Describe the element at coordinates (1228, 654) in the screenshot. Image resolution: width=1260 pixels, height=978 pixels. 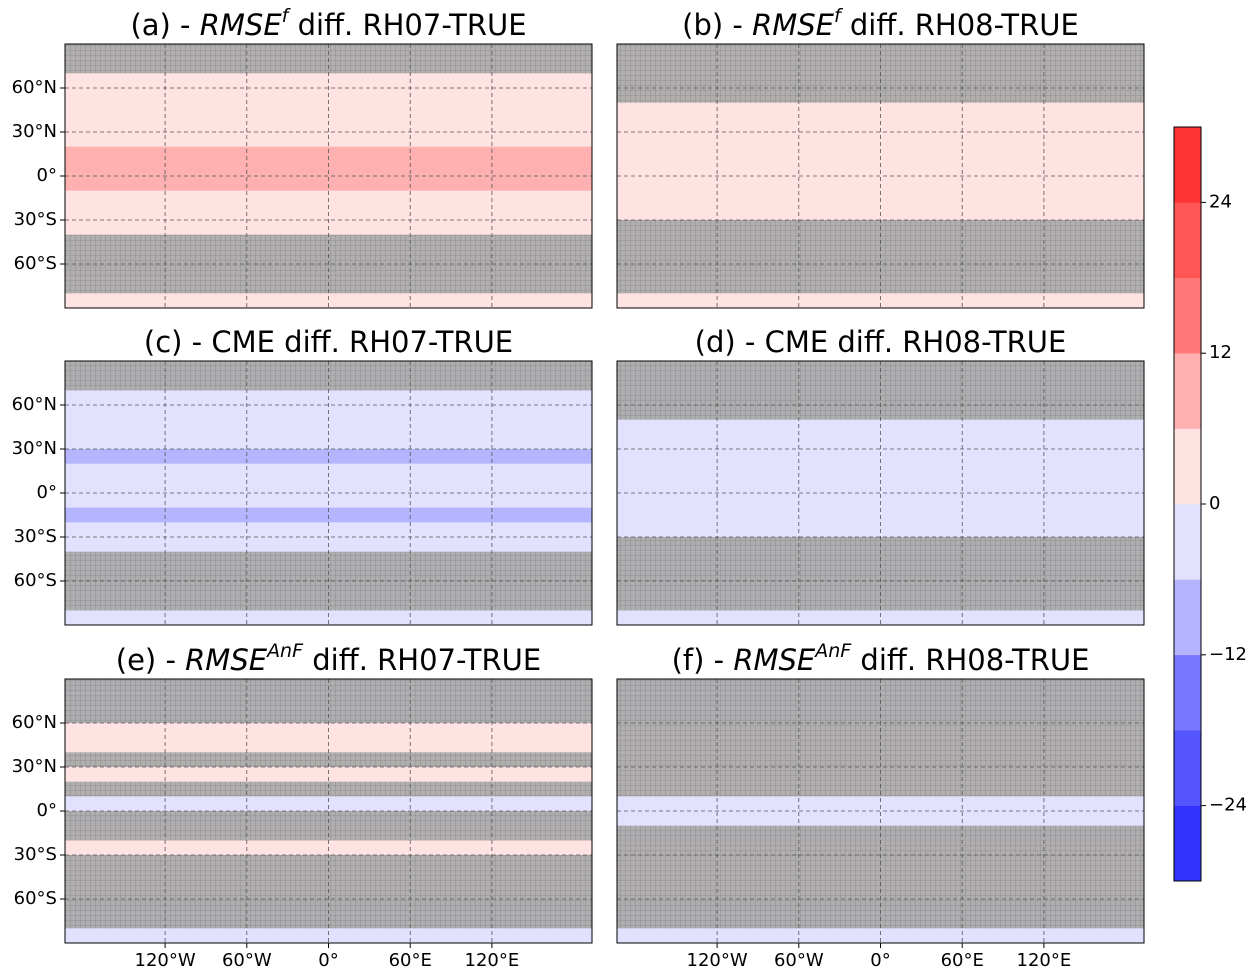
I see `colorbar-tick-label: −12` at that location.